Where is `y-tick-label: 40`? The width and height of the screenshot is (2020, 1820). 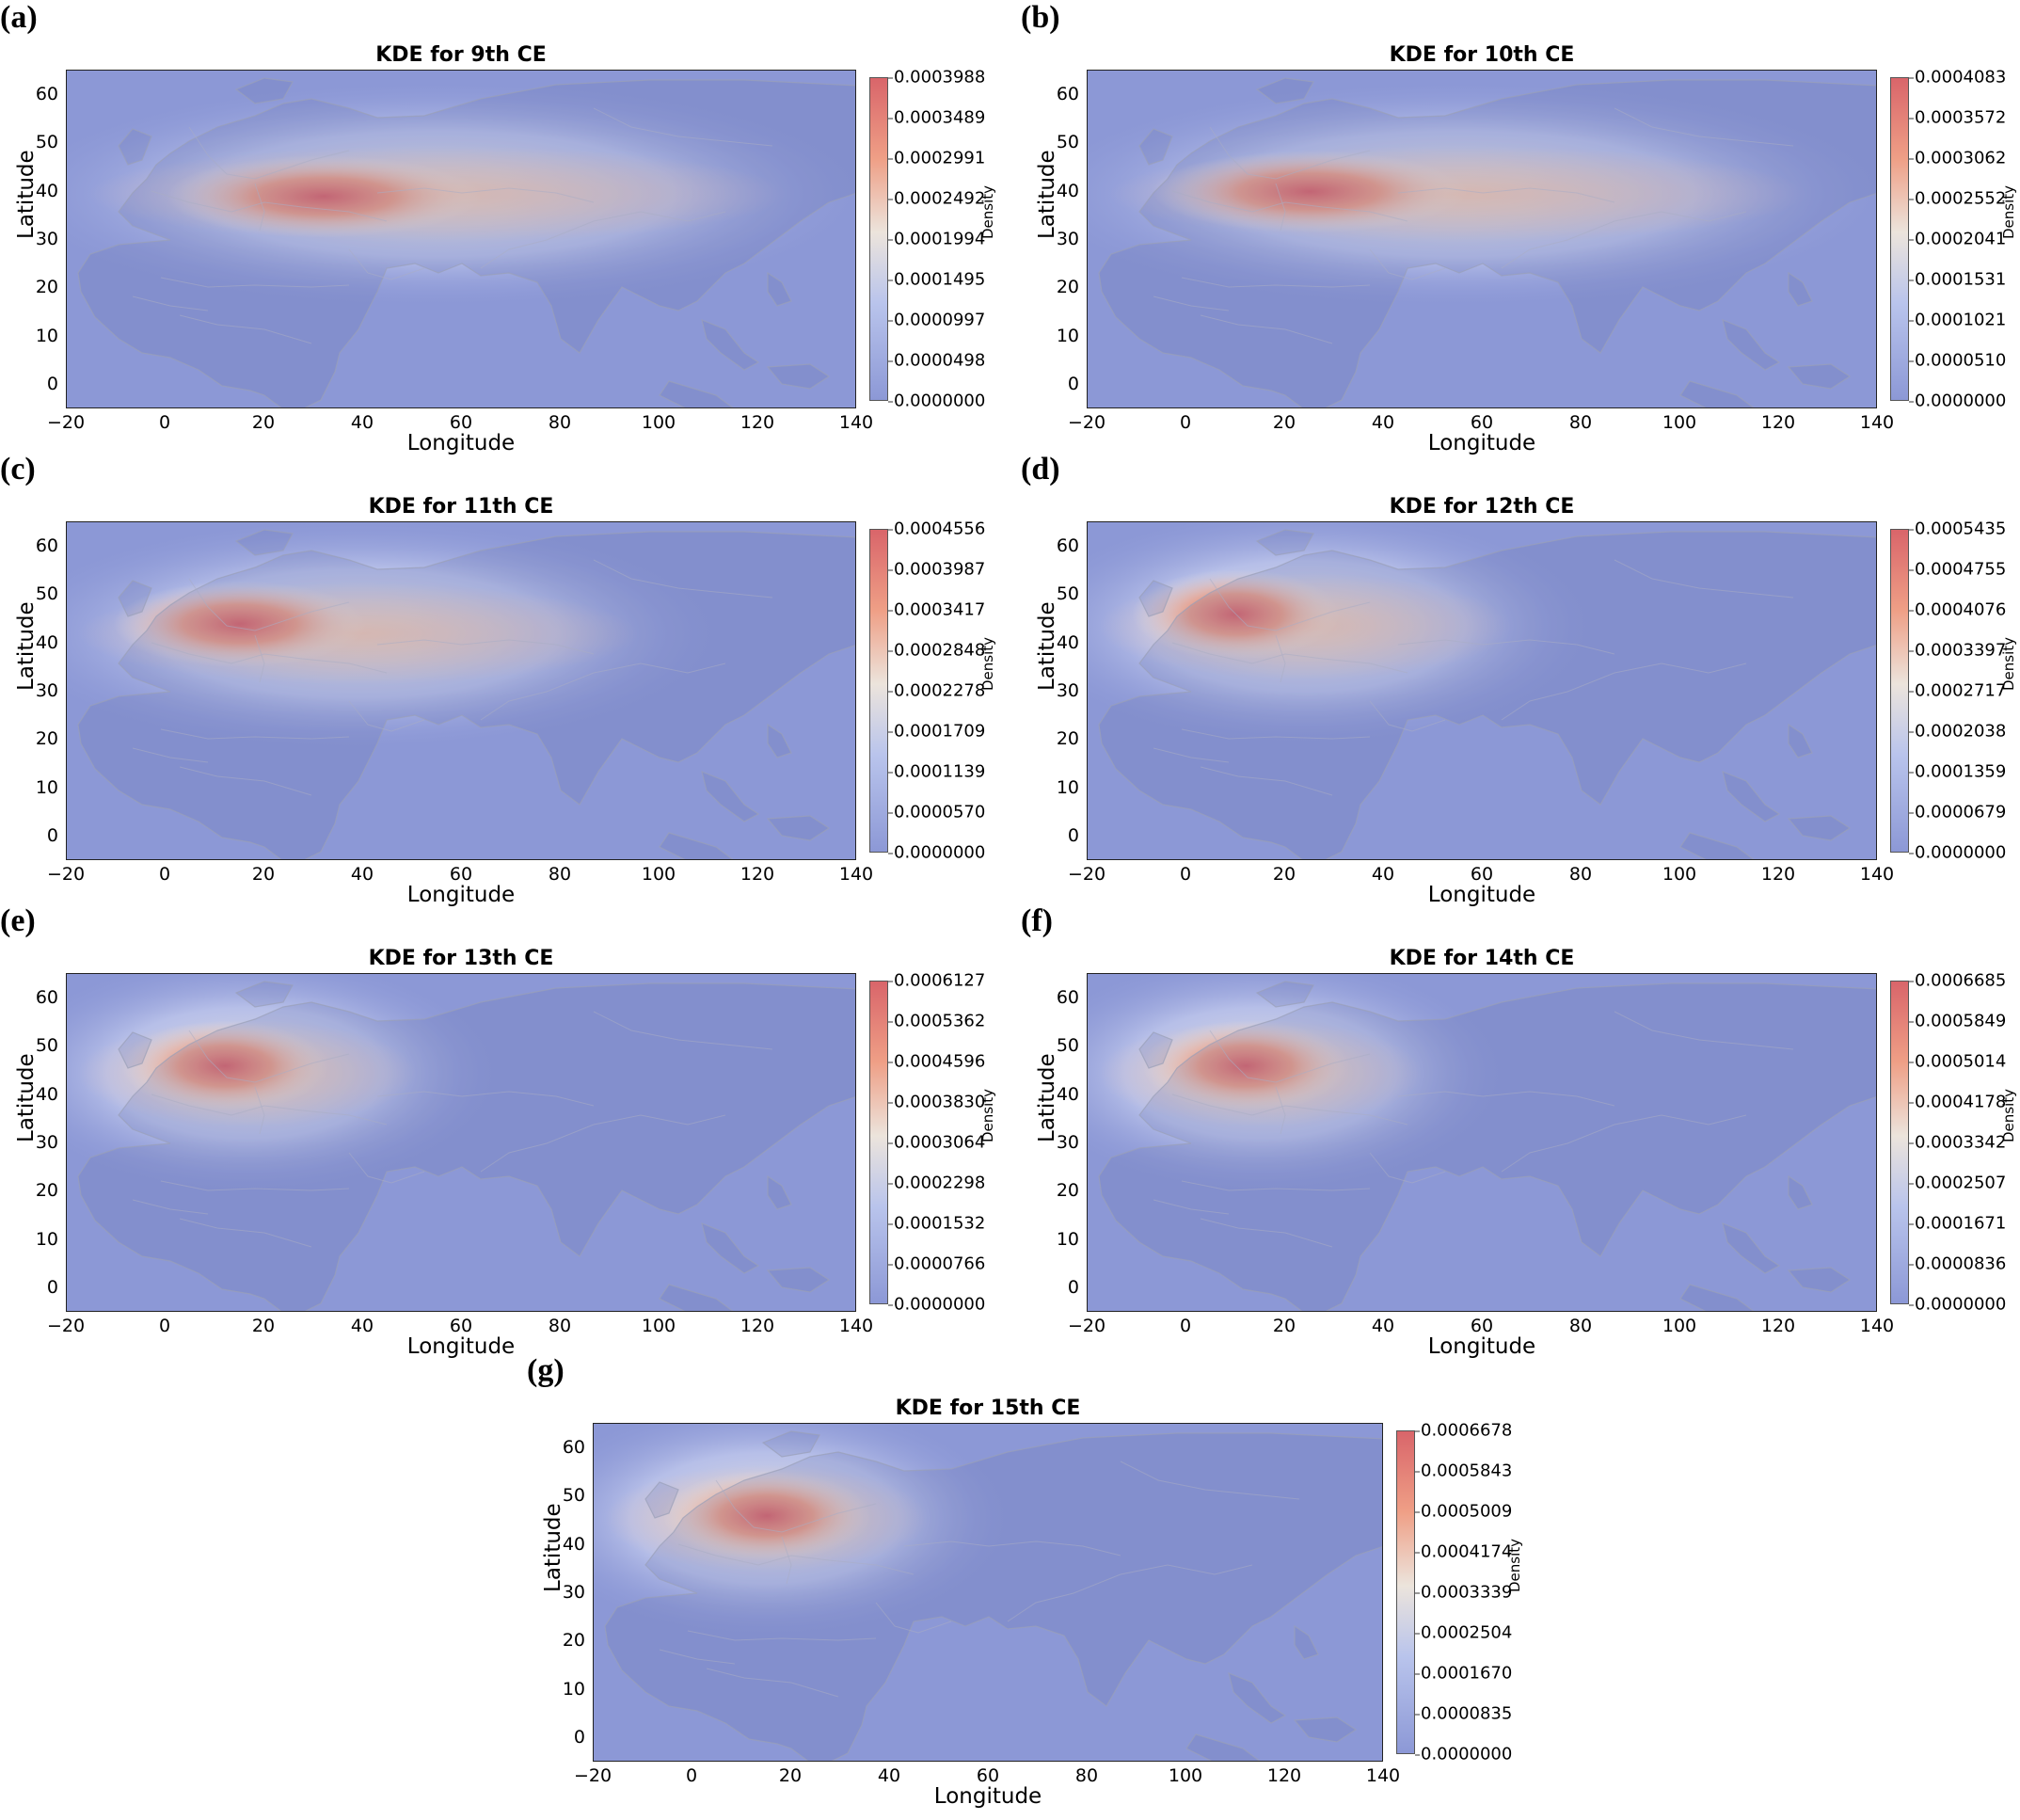 y-tick-label: 40 is located at coordinates (1067, 642).